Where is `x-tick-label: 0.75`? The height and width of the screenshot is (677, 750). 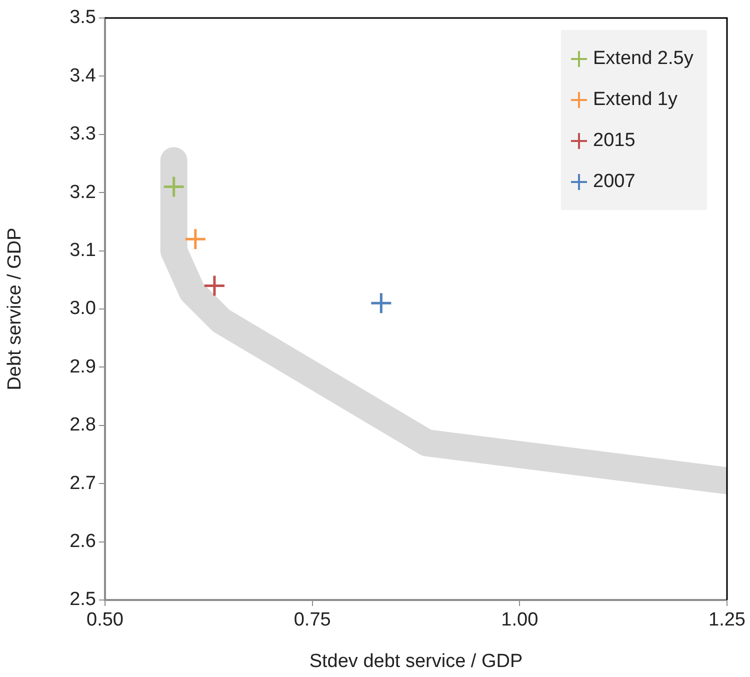
x-tick-label: 0.75 is located at coordinates (312, 620).